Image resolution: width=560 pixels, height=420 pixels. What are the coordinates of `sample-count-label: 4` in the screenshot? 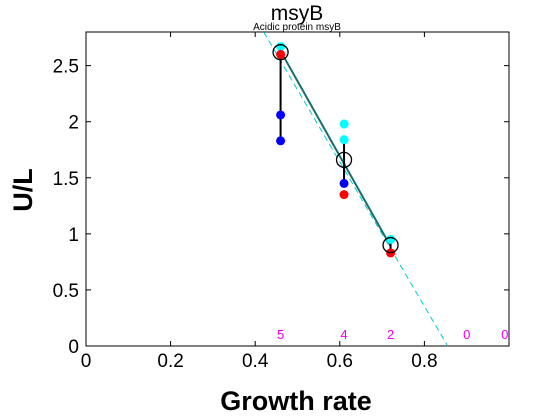 It's located at (343, 334).